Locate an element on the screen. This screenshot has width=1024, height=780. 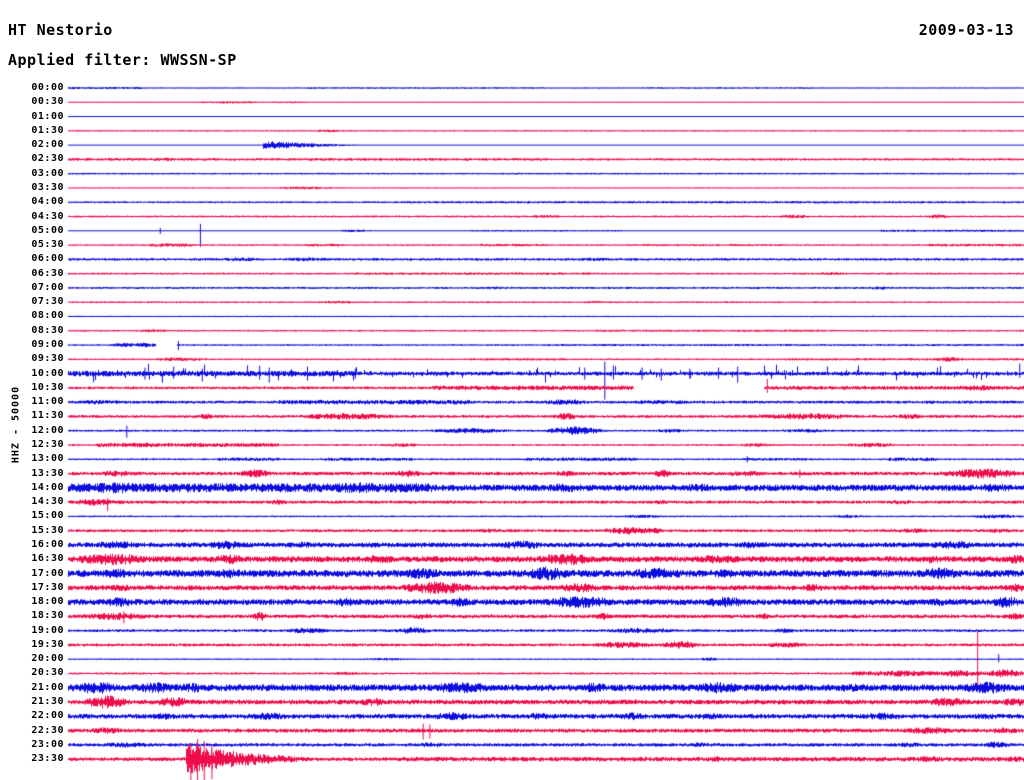
time-label: 10:30 is located at coordinates (47, 387).